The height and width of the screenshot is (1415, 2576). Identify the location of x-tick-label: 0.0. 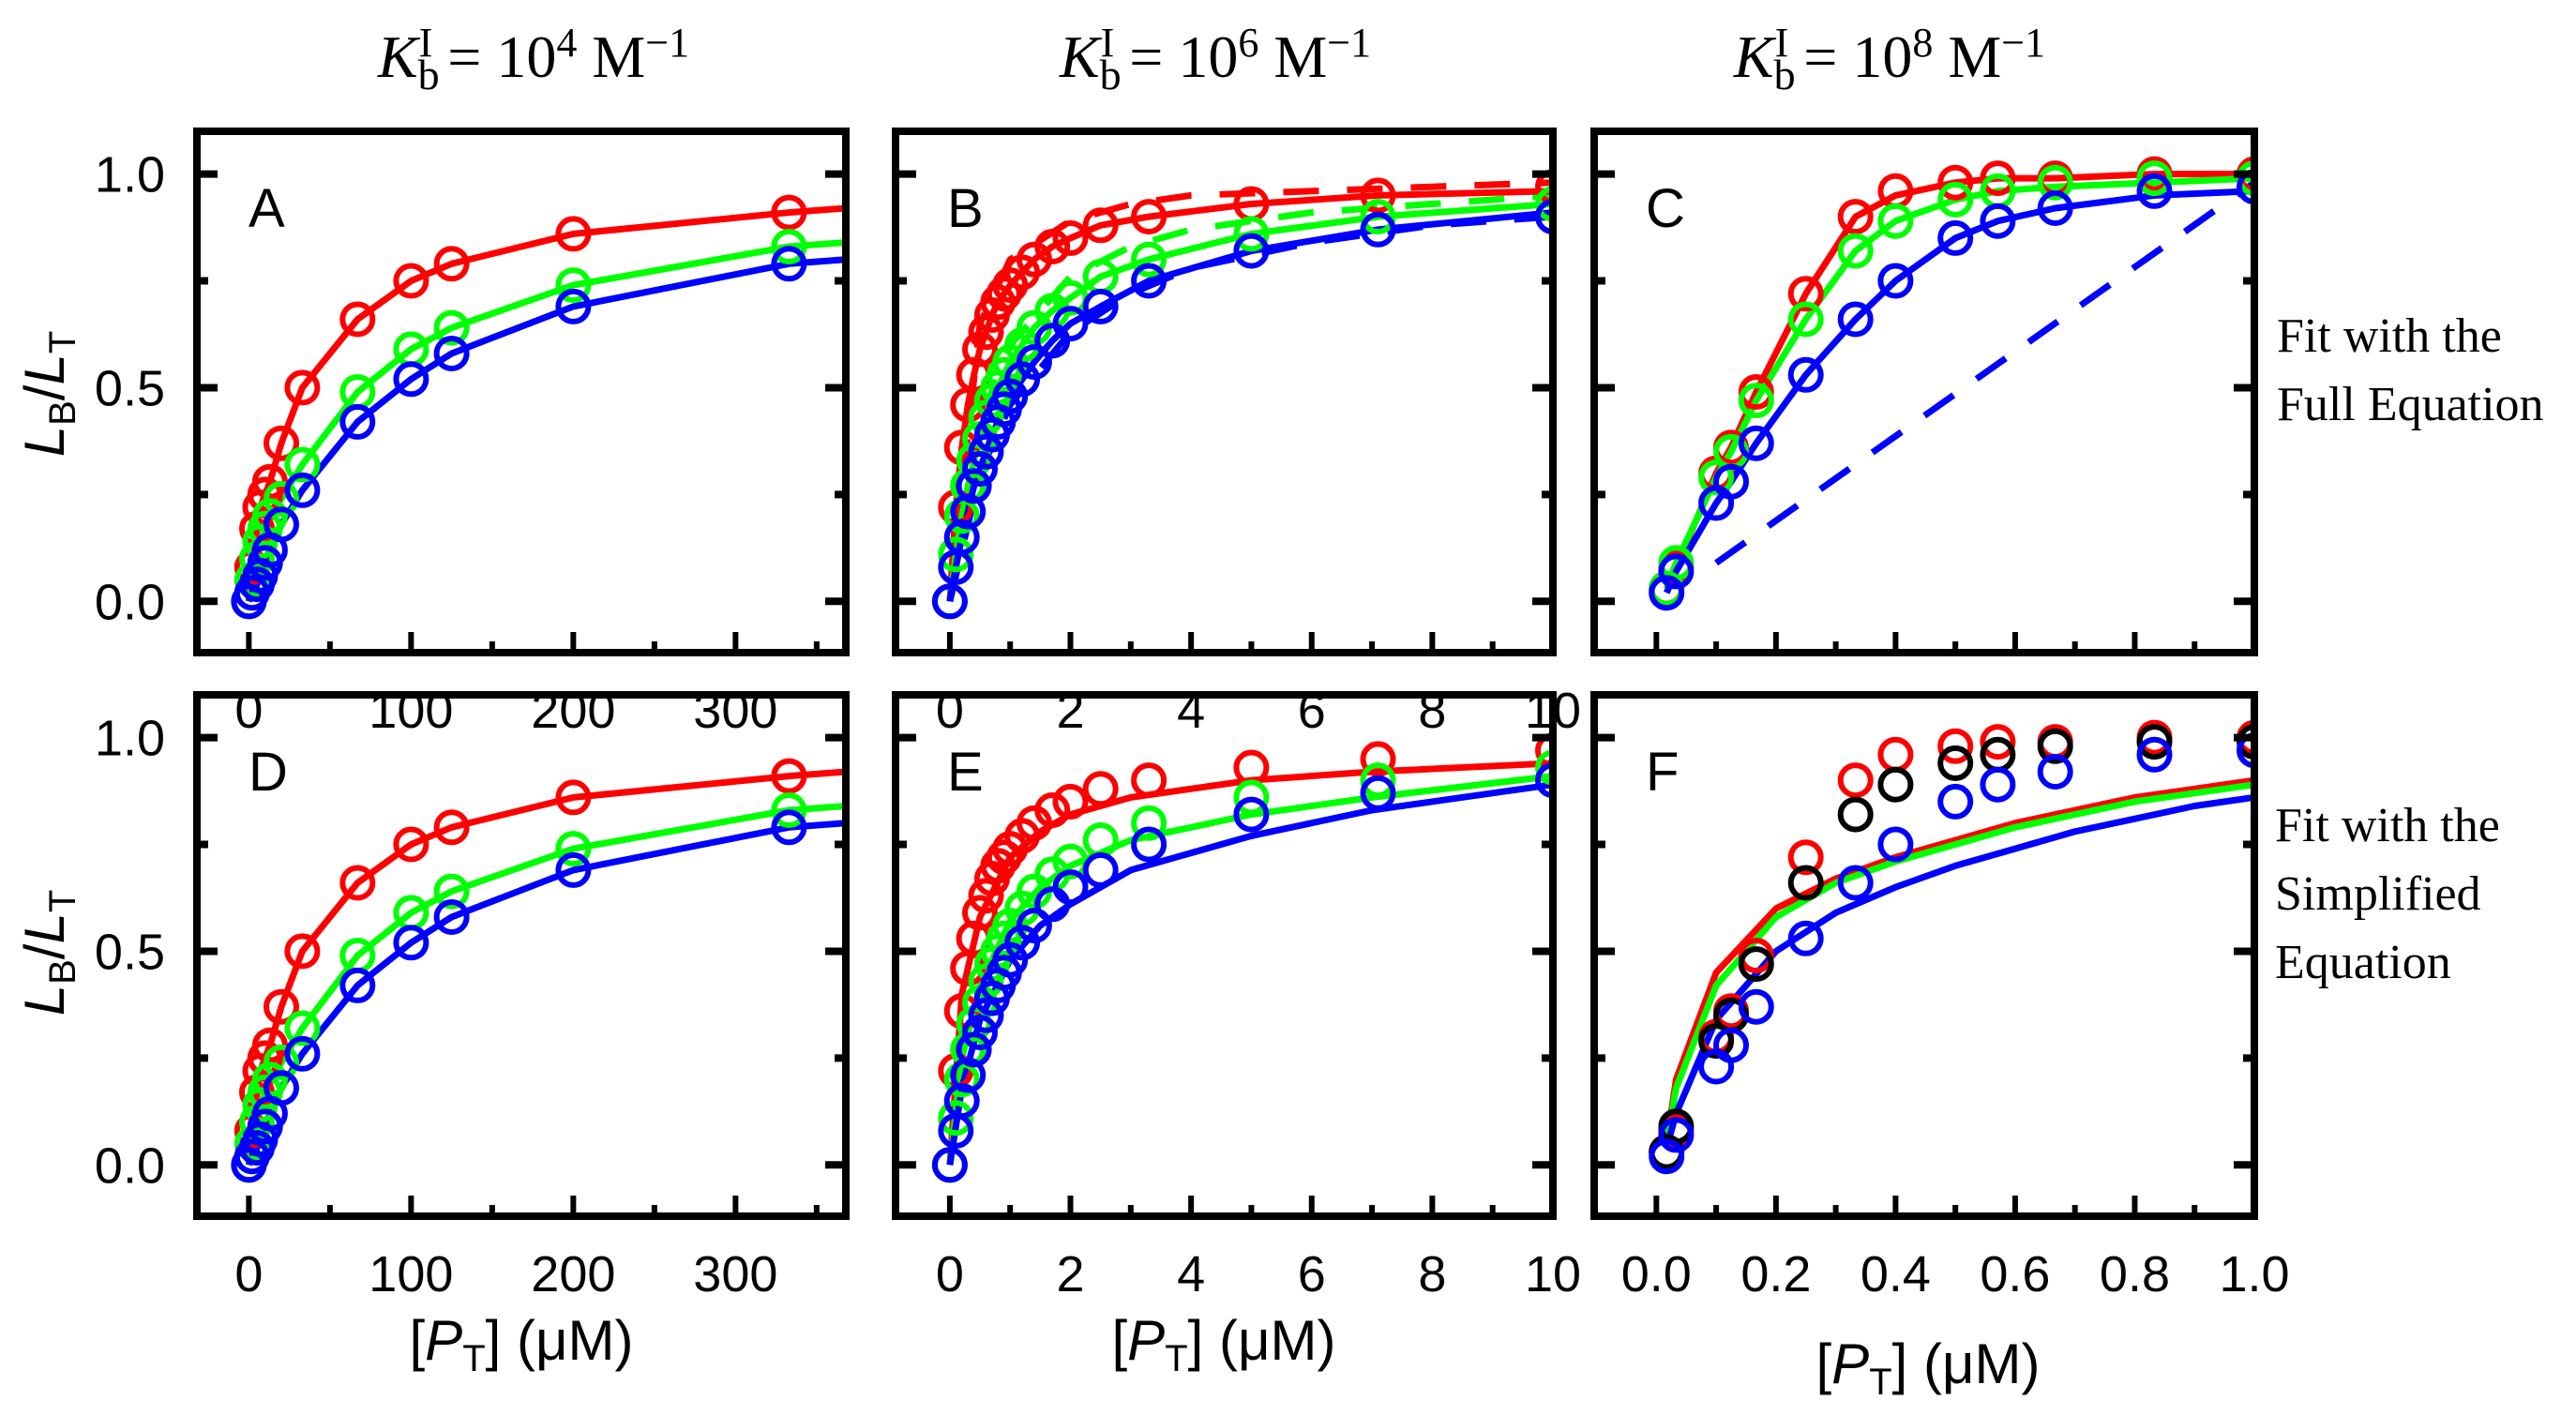
(1656, 1274).